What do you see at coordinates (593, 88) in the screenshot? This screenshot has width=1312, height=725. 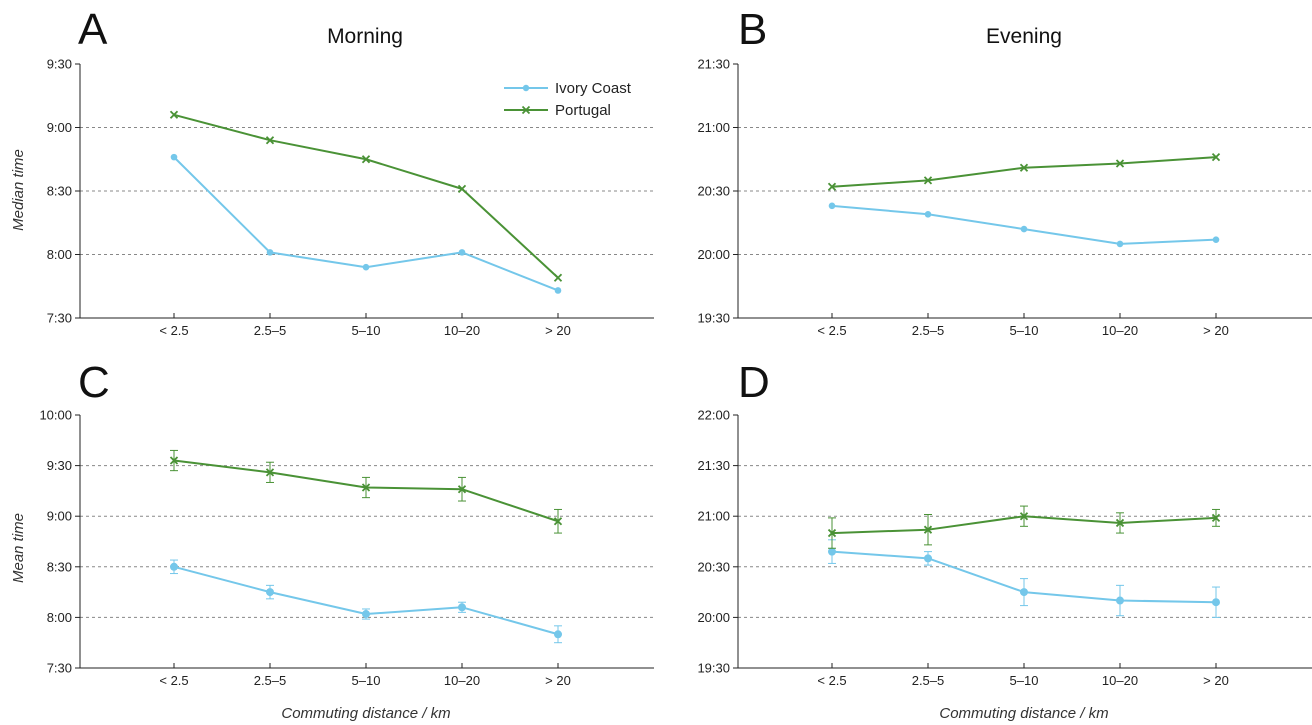 I see `legend-ivory-label: Ivory Coast` at bounding box center [593, 88].